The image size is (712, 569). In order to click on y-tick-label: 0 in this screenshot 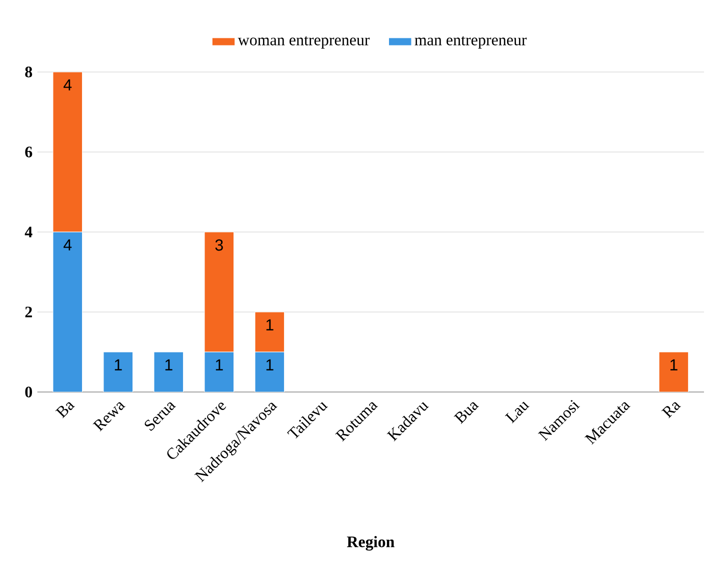, I will do `click(28, 392)`.